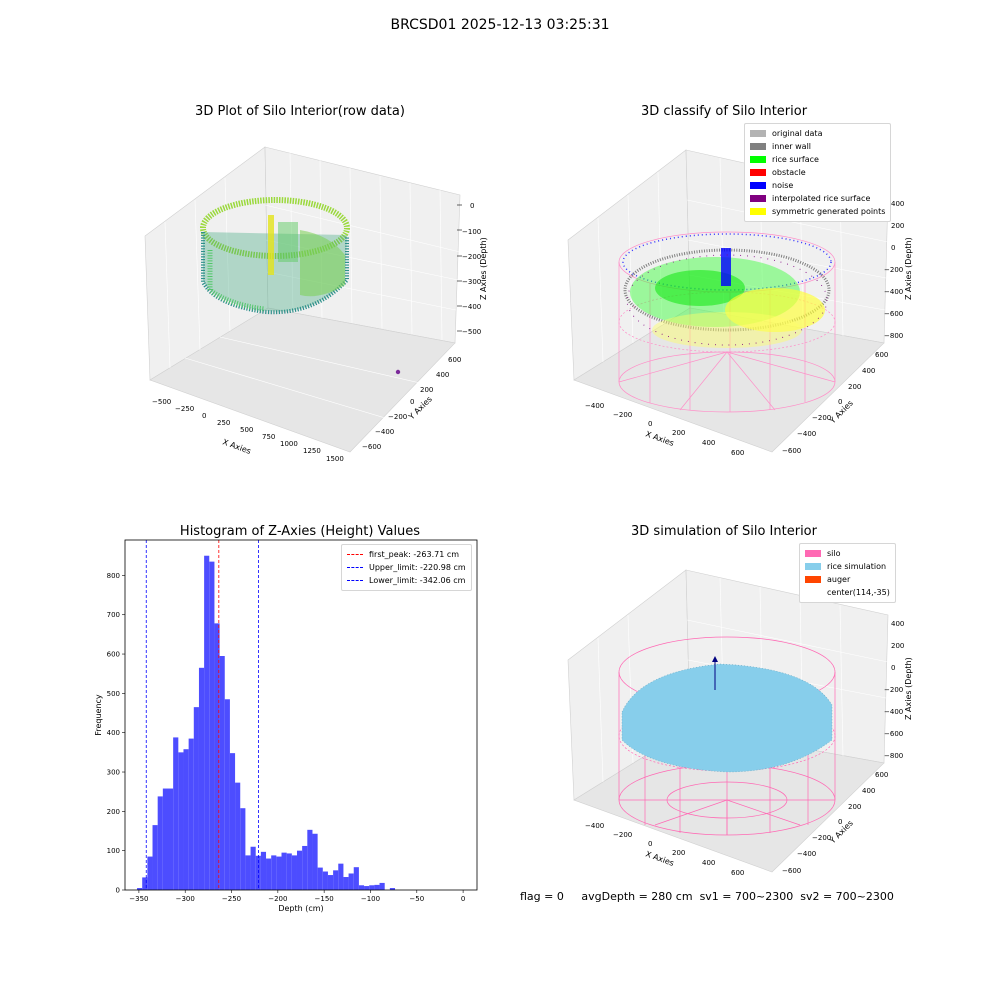 Image resolution: width=1000 pixels, height=1000 pixels. What do you see at coordinates (881, 355) in the screenshot?
I see `classify-y-tick-label: 600` at bounding box center [881, 355].